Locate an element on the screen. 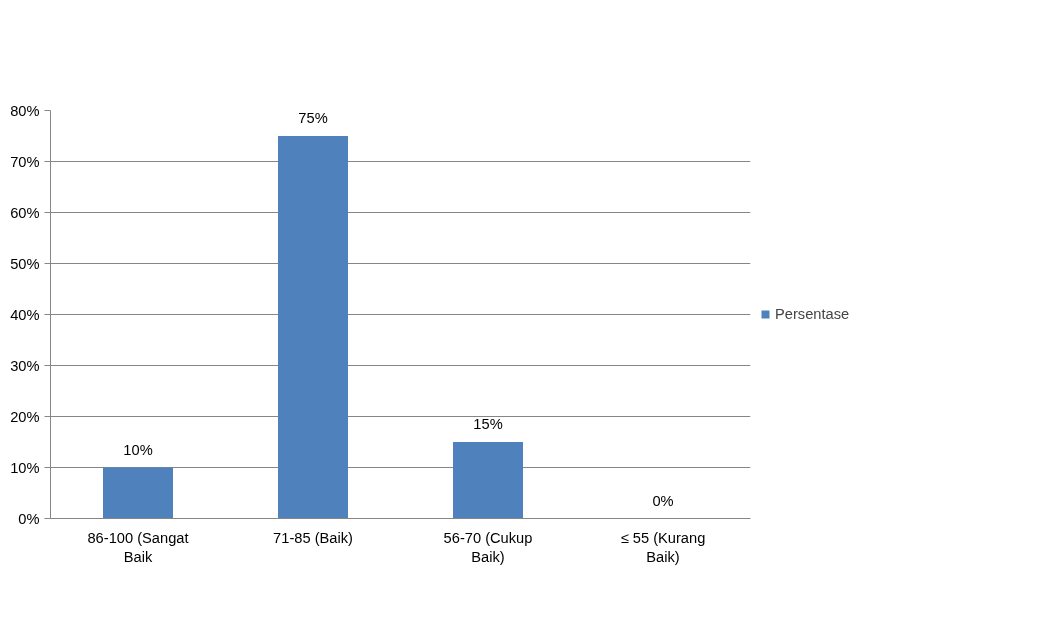 Image resolution: width=1059 pixels, height=621 pixels. y-tick-label: 10% is located at coordinates (25, 467).